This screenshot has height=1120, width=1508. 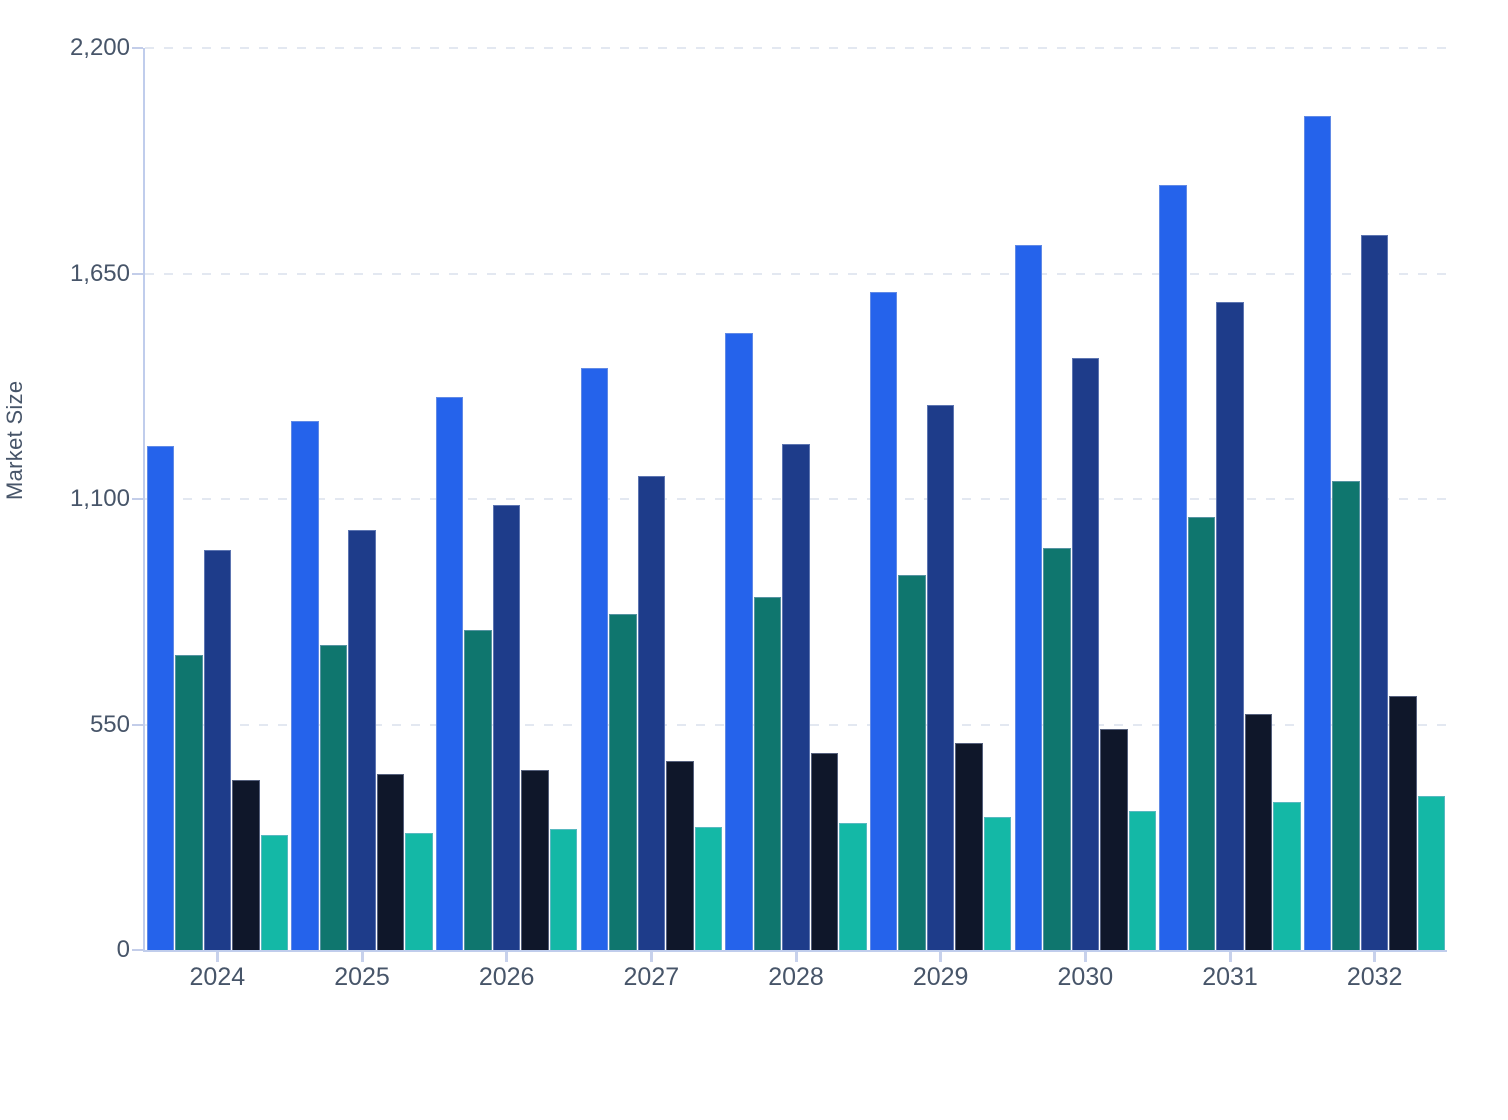 What do you see at coordinates (99, 47) in the screenshot?
I see `y-tick-label-2200: 2,200` at bounding box center [99, 47].